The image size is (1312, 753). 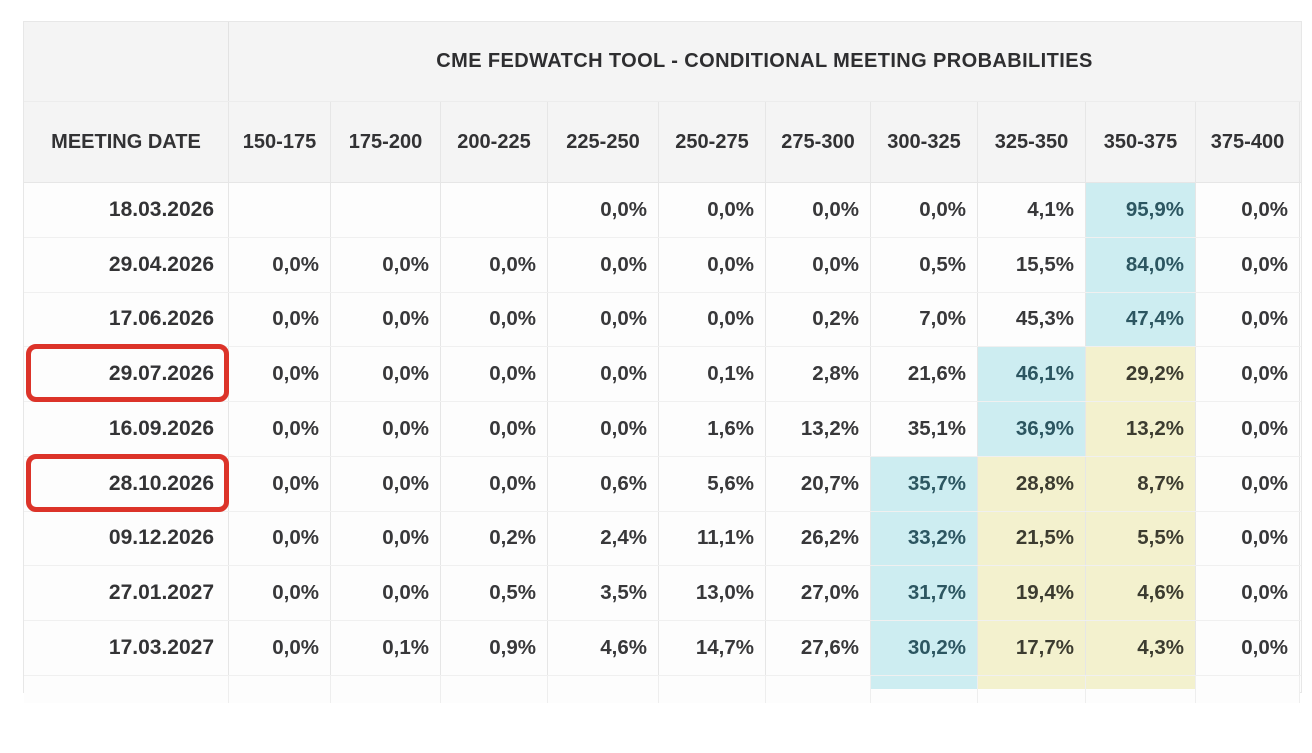 What do you see at coordinates (1248, 142) in the screenshot?
I see `rate-range-header: 375-400` at bounding box center [1248, 142].